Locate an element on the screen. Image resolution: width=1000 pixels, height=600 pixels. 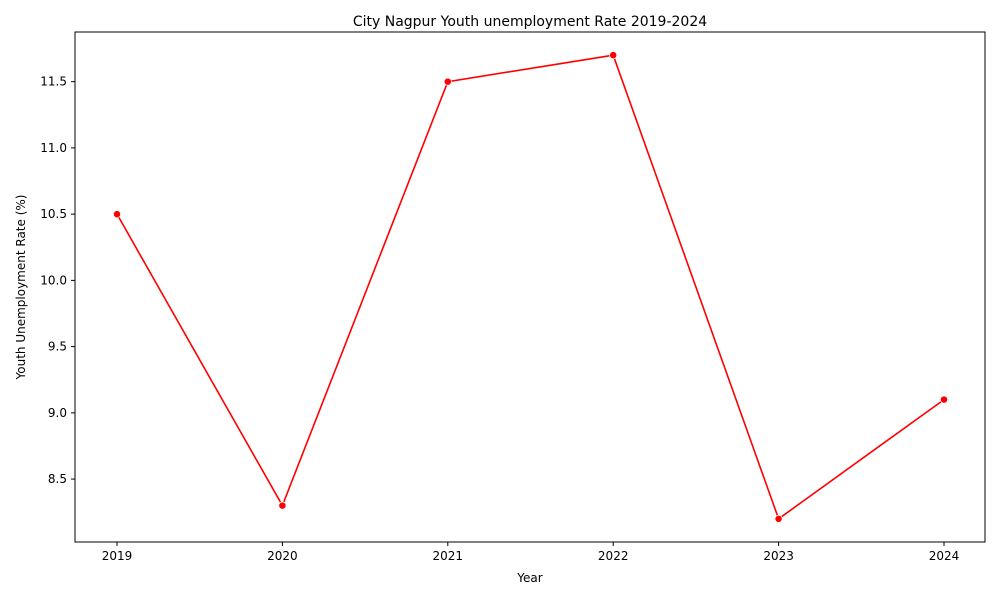
x-tick-label: 2023 is located at coordinates (778, 556).